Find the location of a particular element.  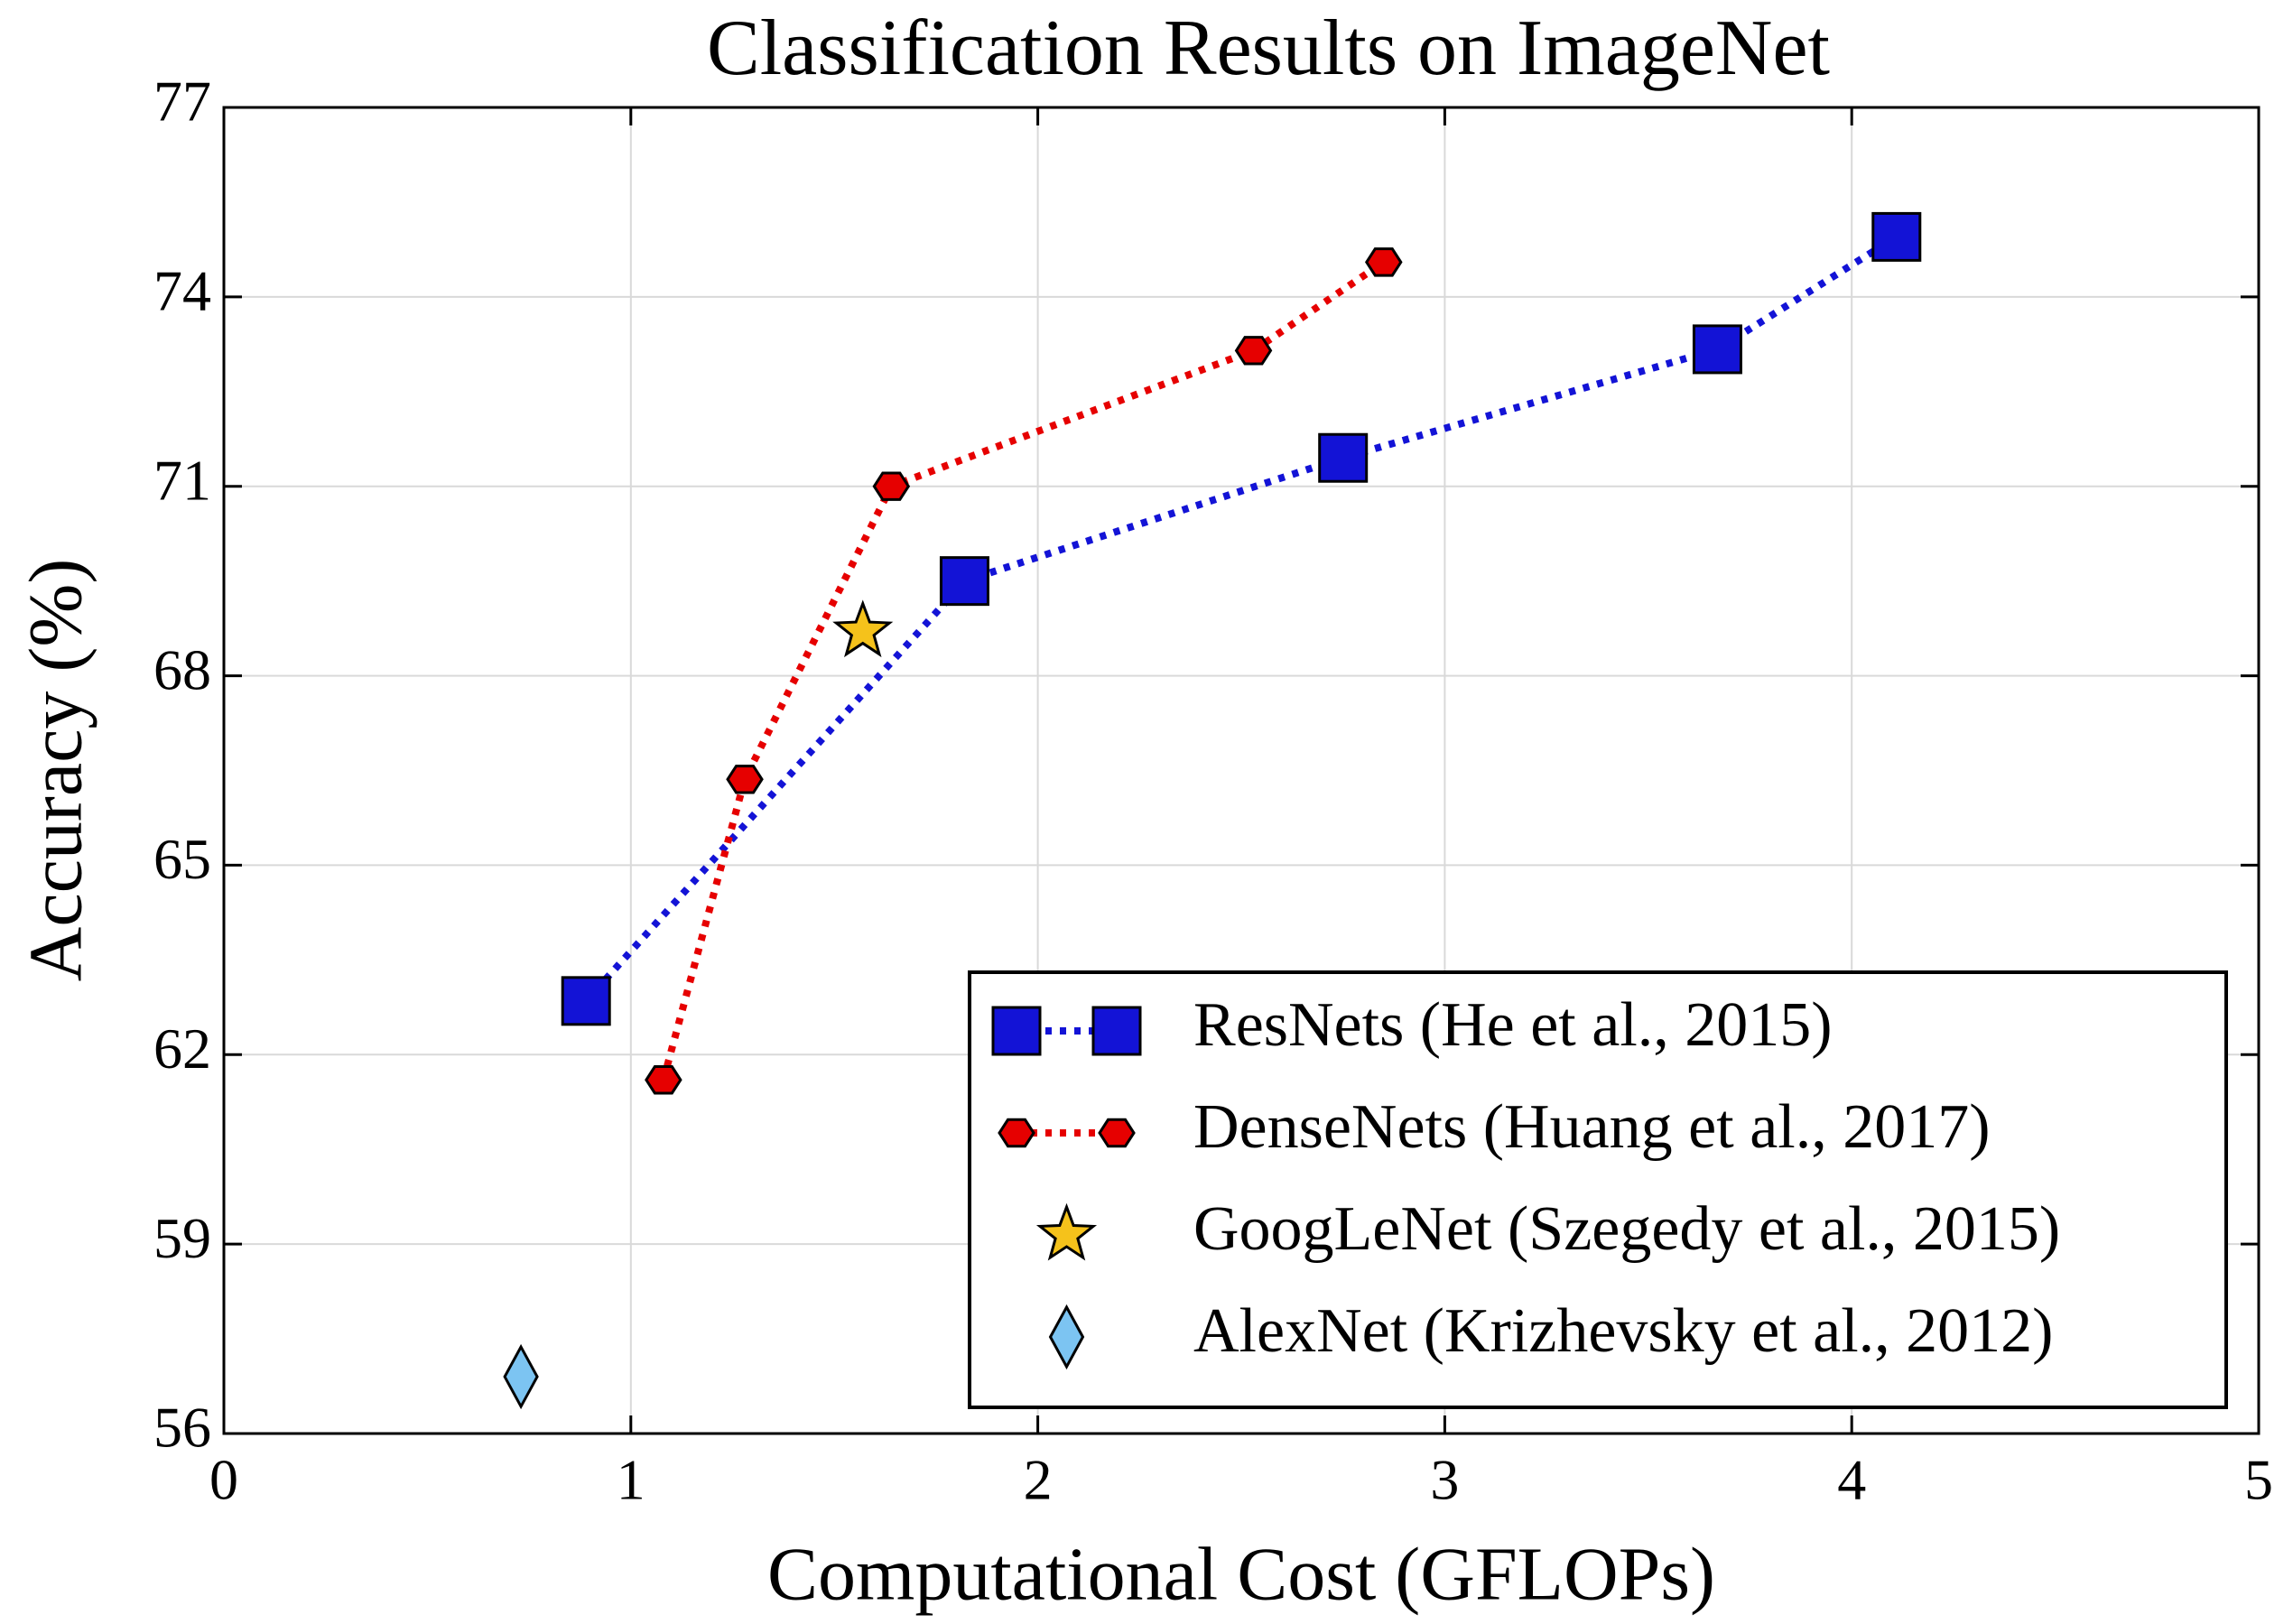

x-tick-label: 4 is located at coordinates (1851, 1480).